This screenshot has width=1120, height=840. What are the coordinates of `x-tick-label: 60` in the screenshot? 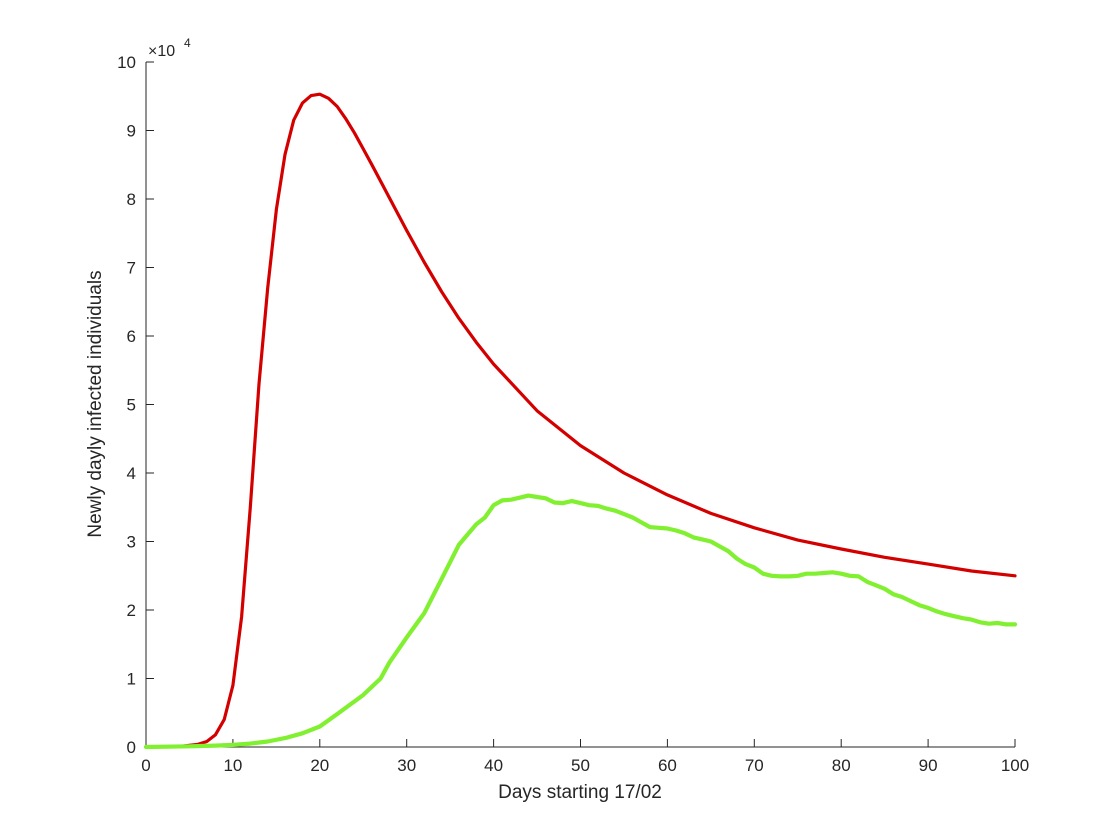 It's located at (667, 765).